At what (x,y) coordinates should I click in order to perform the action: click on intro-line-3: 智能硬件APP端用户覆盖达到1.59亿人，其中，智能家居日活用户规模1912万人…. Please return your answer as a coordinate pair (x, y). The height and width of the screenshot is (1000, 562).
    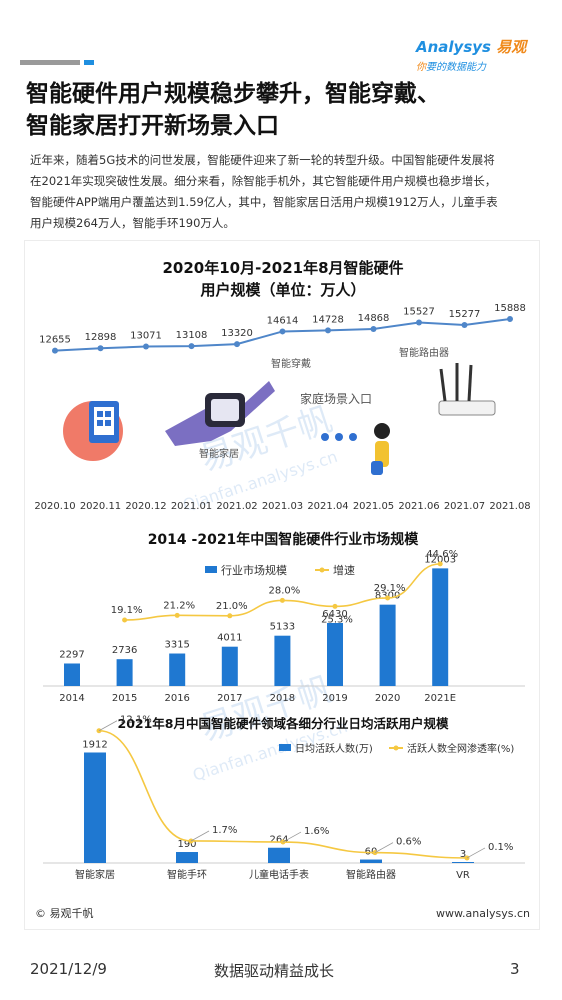
    Looking at the image, I should click on (264, 202).